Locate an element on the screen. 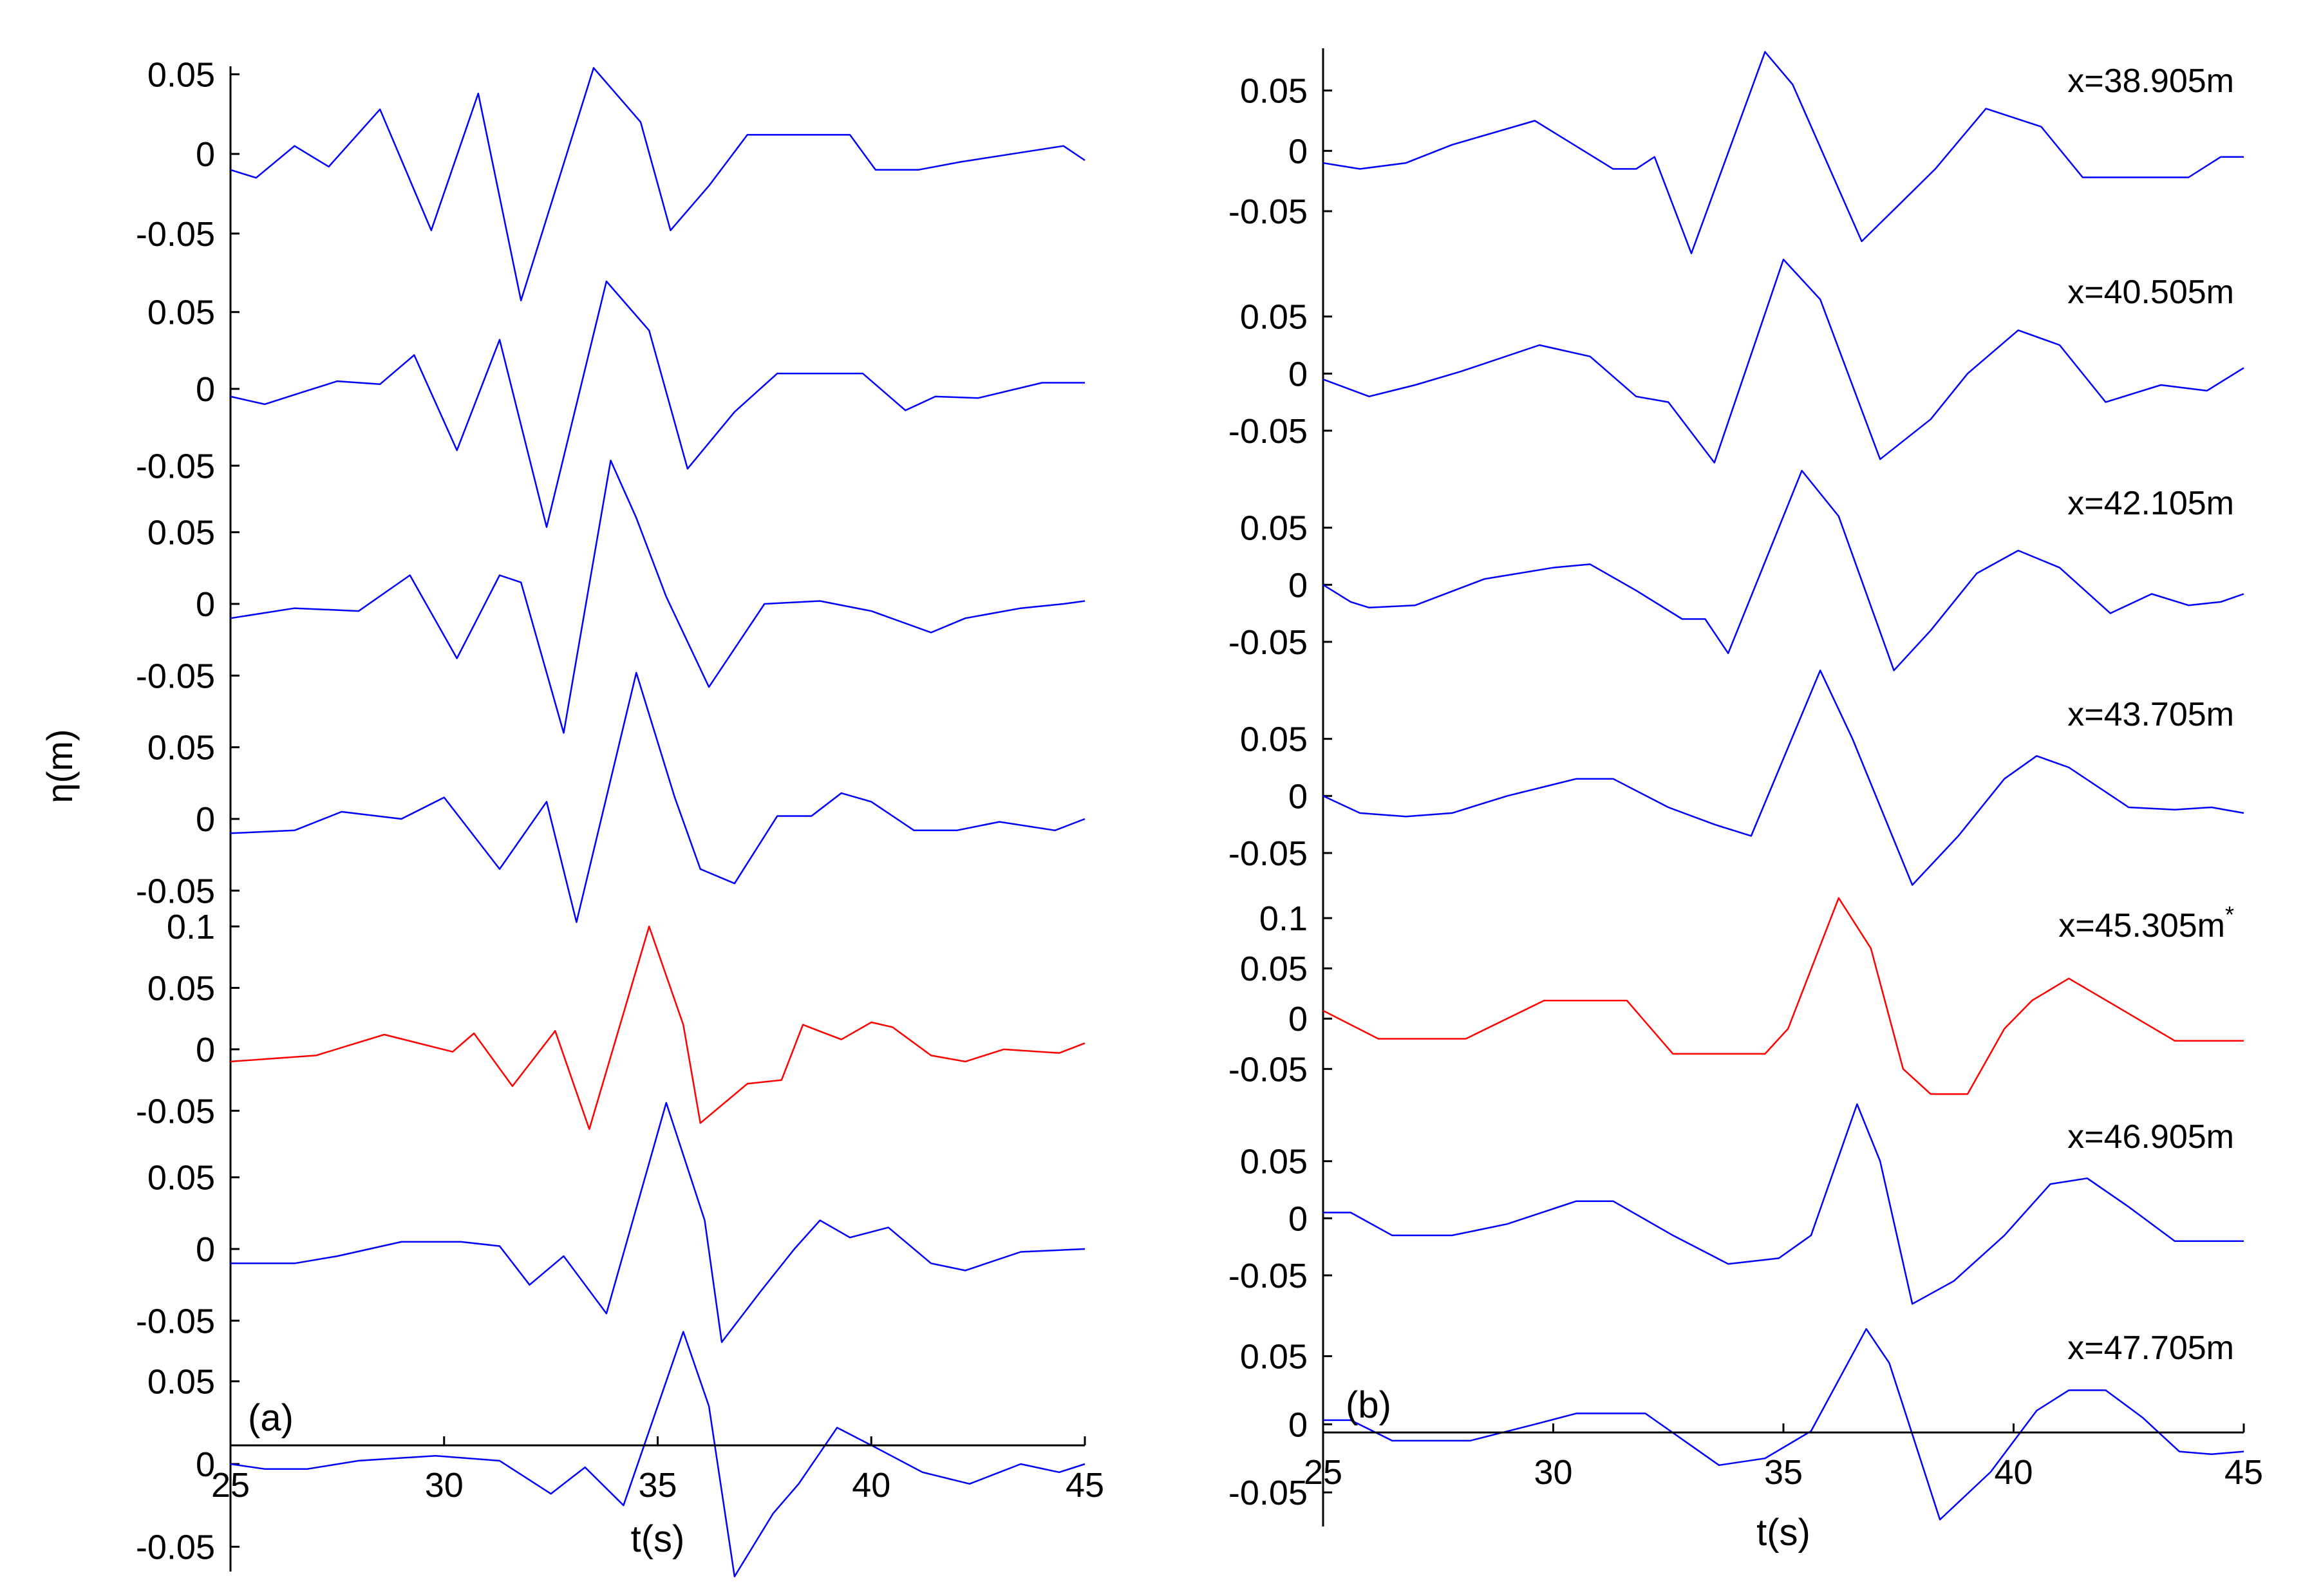 The width and height of the screenshot is (2303, 1596). series-label: x=46.905m is located at coordinates (2150, 1137).